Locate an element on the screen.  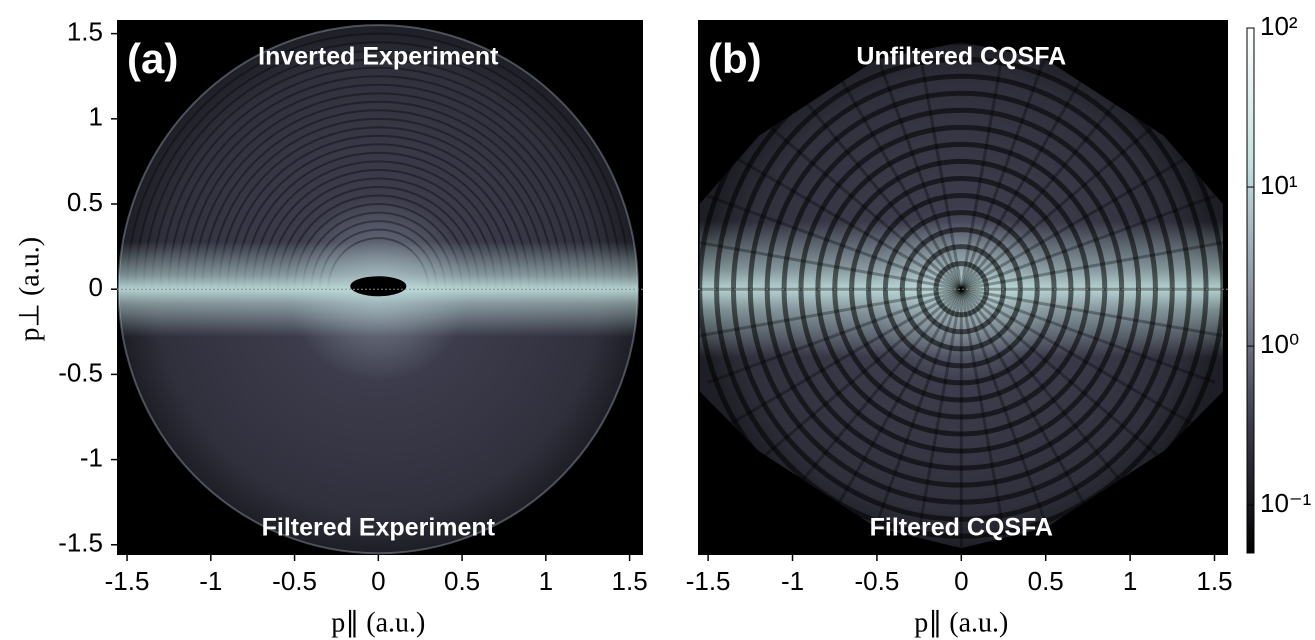
annotation-bottom: Filtered CQSFA is located at coordinates (961, 528).